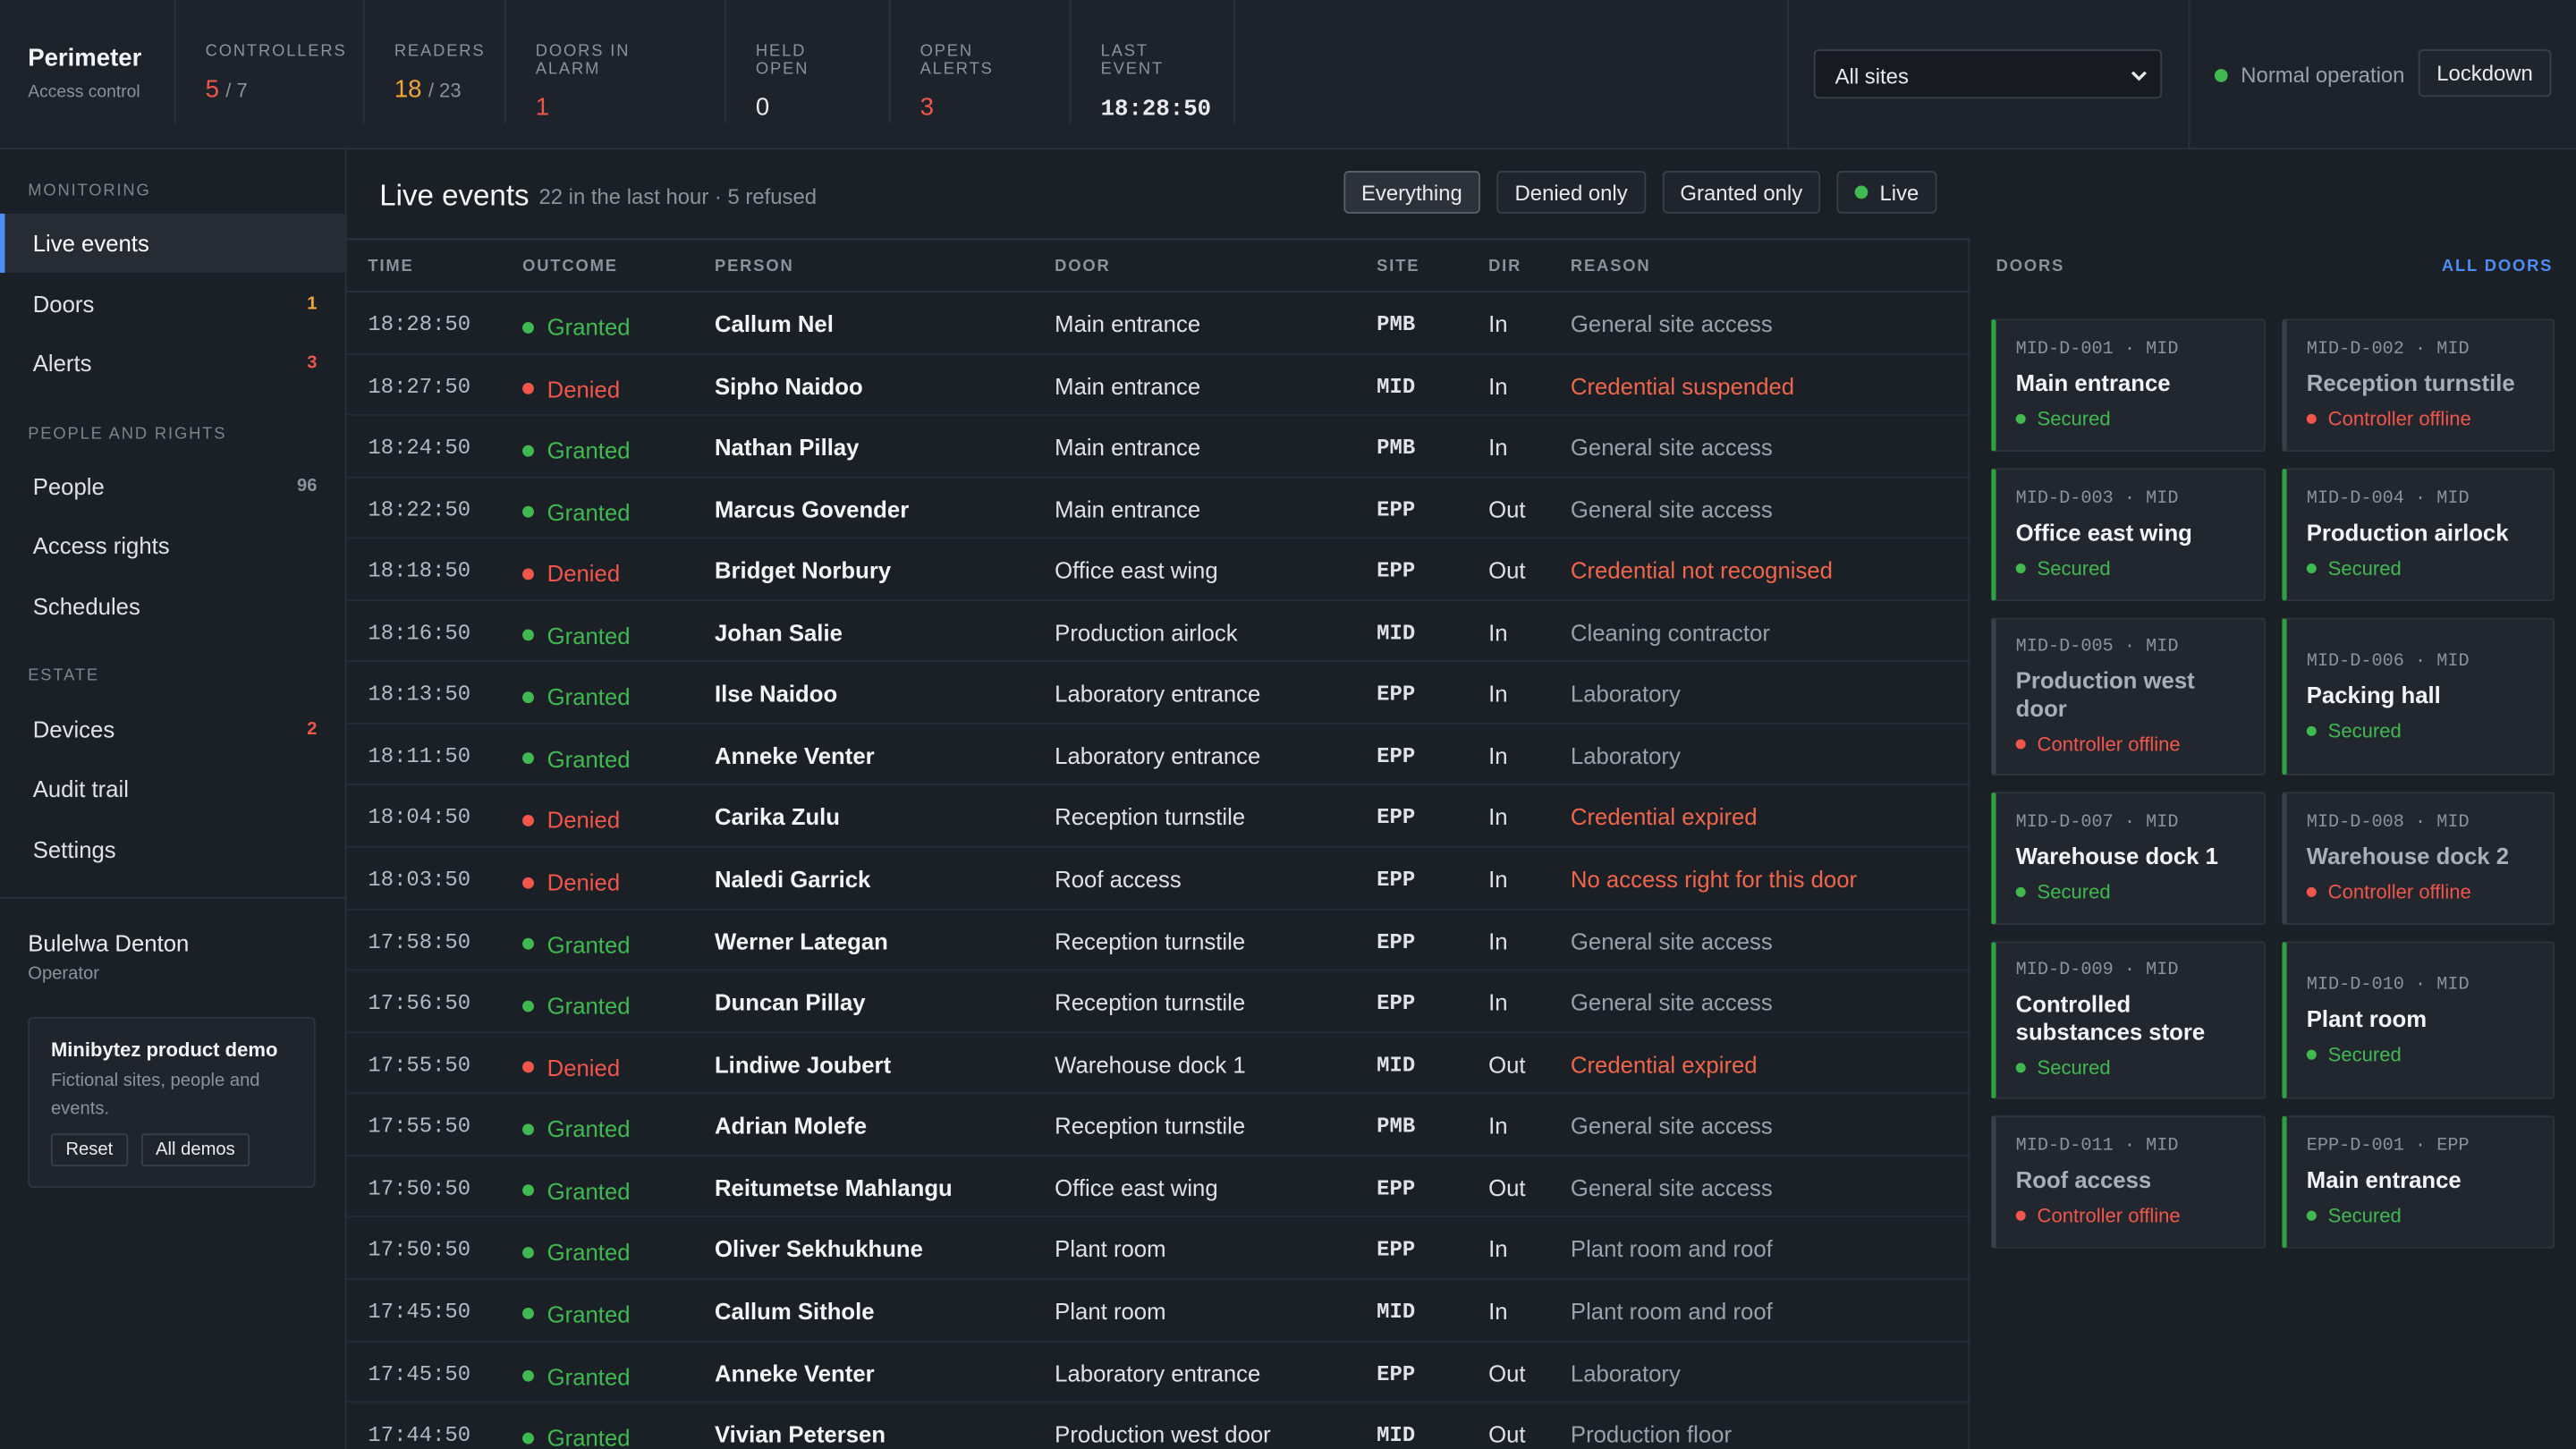 The height and width of the screenshot is (1449, 2576). What do you see at coordinates (2485, 73) in the screenshot?
I see `lockdown-button: Lockdown` at bounding box center [2485, 73].